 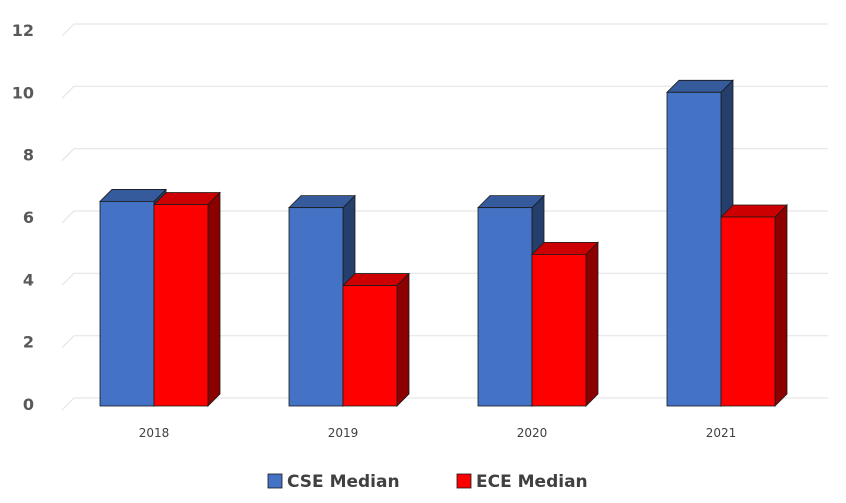 I want to click on bar-ece-2019, so click(x=376, y=339).